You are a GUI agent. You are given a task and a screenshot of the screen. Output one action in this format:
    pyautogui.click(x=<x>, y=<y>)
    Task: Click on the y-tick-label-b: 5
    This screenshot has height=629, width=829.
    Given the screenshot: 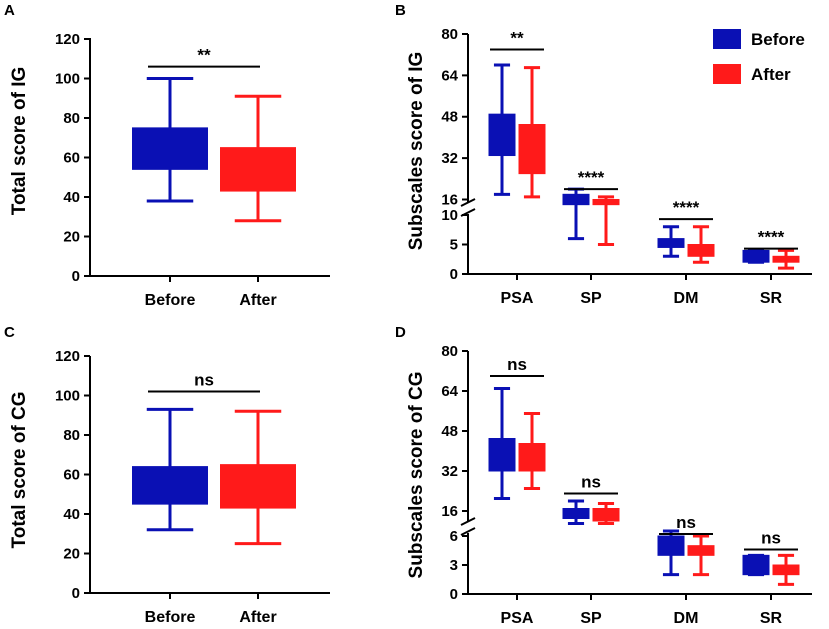 What is the action you would take?
    pyautogui.click(x=454, y=245)
    